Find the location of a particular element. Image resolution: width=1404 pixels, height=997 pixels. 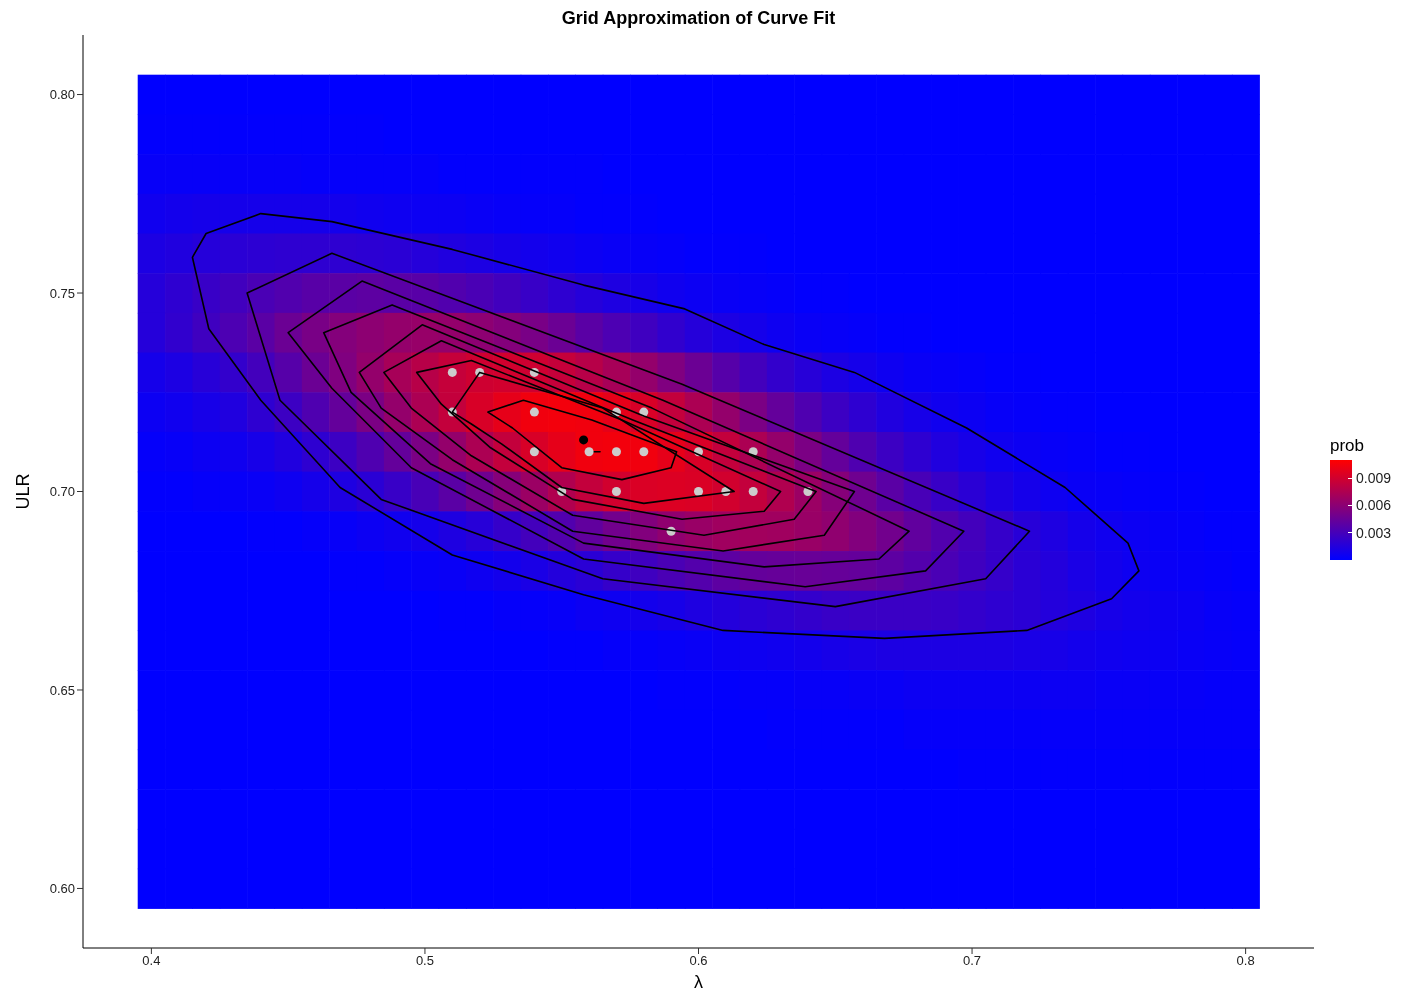

y-tick-label: 0.60 is located at coordinates (62, 889).